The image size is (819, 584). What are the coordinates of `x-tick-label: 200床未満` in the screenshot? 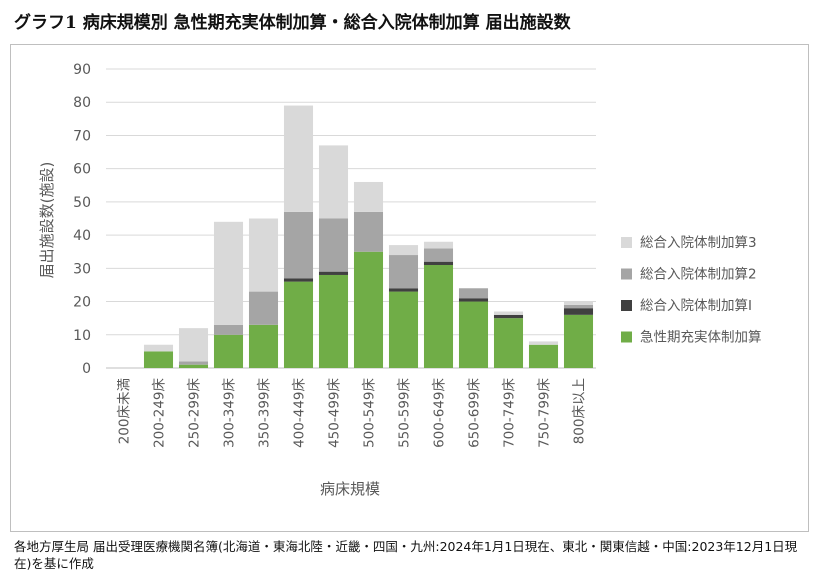 It's located at (125, 411).